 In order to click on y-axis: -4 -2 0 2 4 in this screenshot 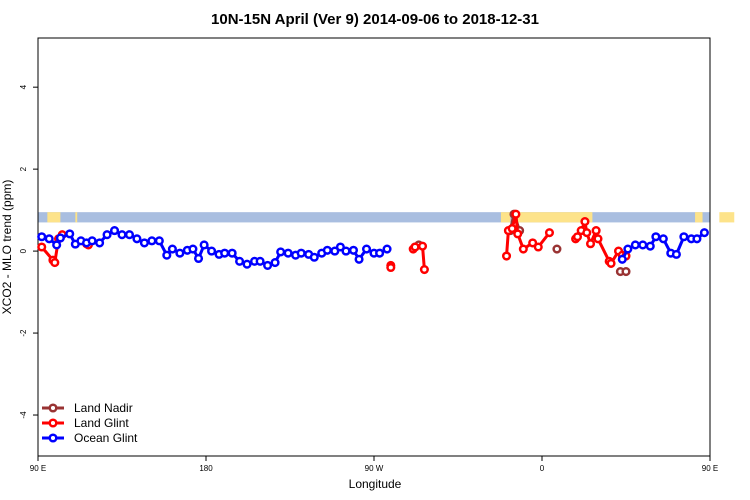, I will do `click(28, 251)`.